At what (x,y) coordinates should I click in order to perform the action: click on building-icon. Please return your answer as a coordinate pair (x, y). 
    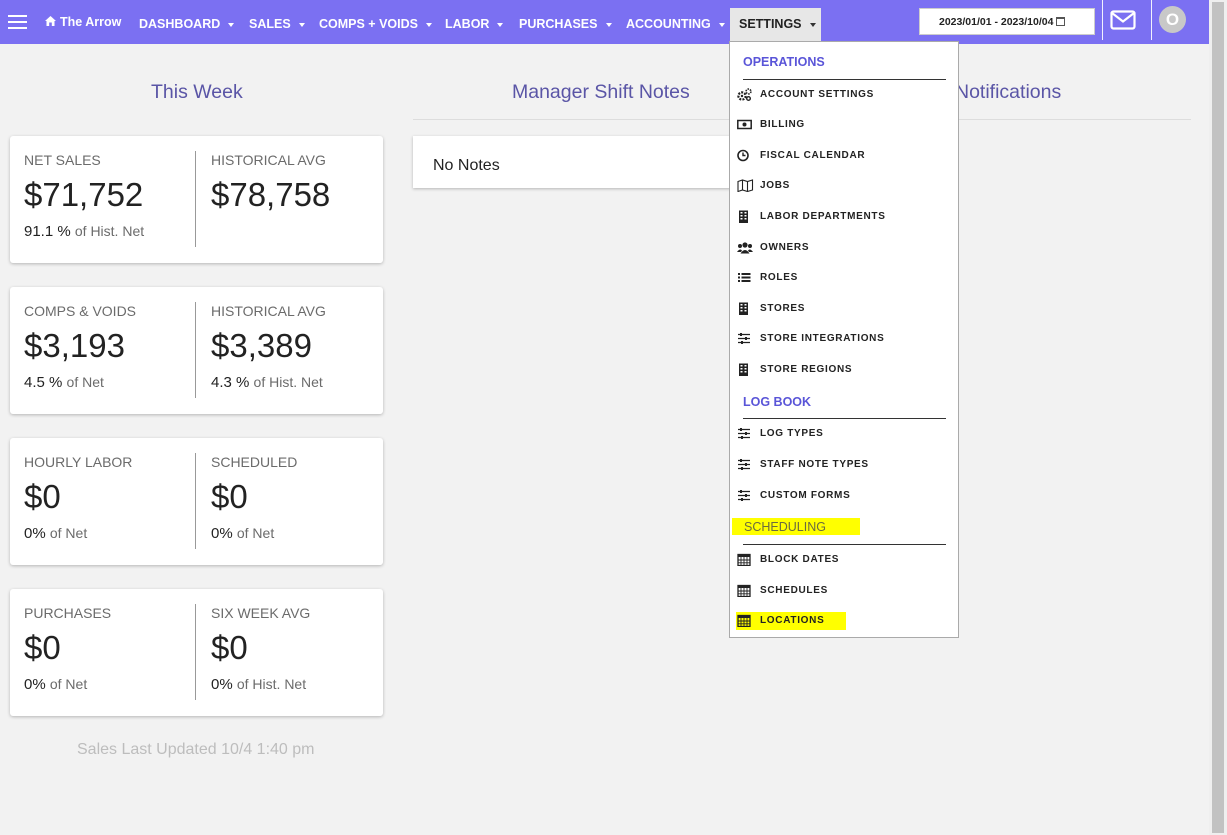
    Looking at the image, I should click on (744, 219).